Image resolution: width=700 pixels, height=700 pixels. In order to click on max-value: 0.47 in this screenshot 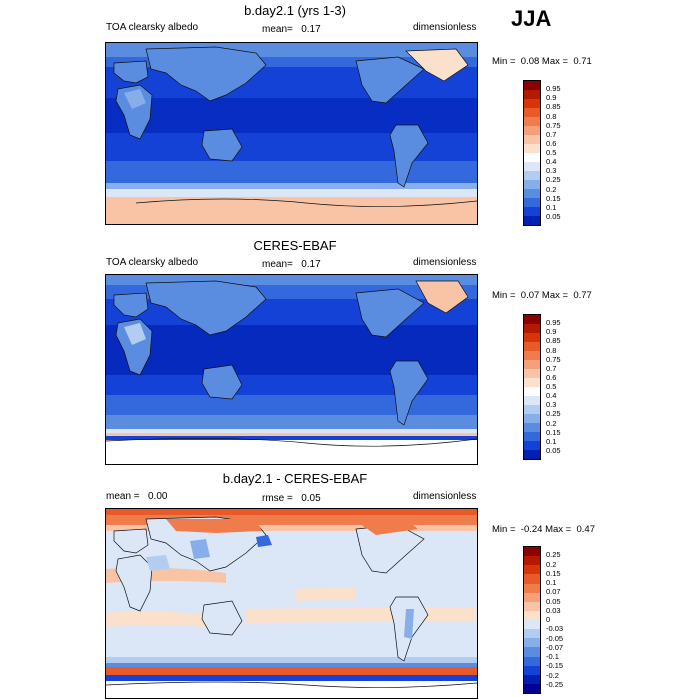, I will do `click(586, 529)`.